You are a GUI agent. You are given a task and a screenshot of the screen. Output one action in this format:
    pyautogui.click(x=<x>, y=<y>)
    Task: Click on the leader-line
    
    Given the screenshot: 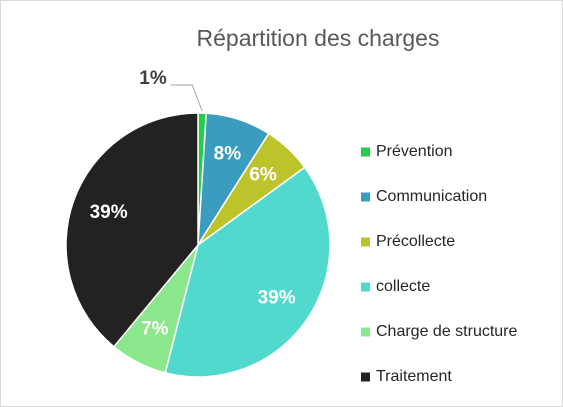 What is the action you would take?
    pyautogui.click(x=187, y=98)
    